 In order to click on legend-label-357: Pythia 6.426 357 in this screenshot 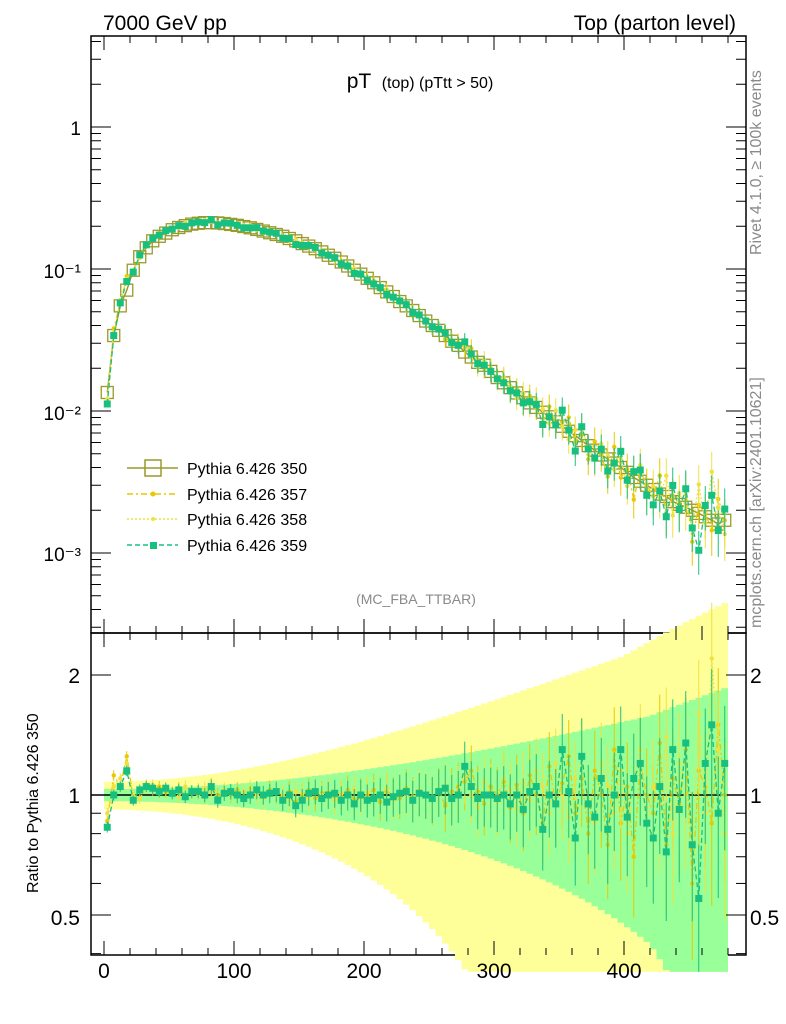, I will do `click(247, 495)`.